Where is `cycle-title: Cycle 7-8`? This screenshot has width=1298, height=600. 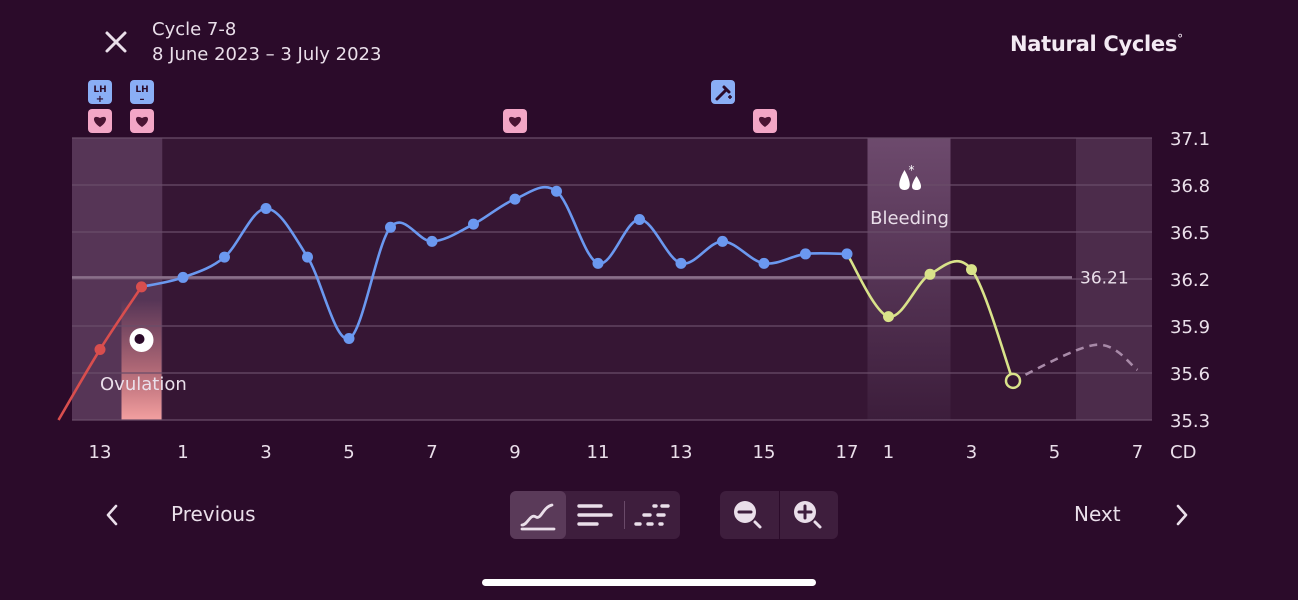 cycle-title: Cycle 7-8 is located at coordinates (194, 29).